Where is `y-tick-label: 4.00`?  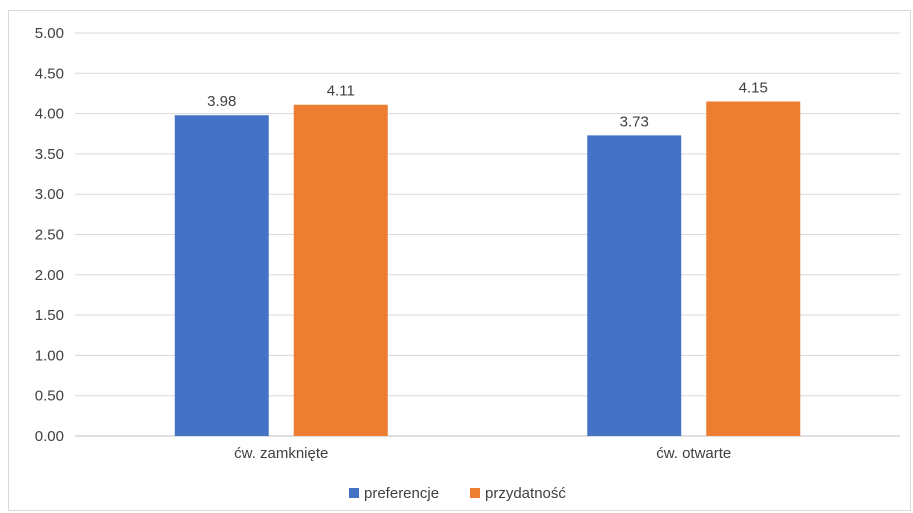
y-tick-label: 4.00 is located at coordinates (49, 114).